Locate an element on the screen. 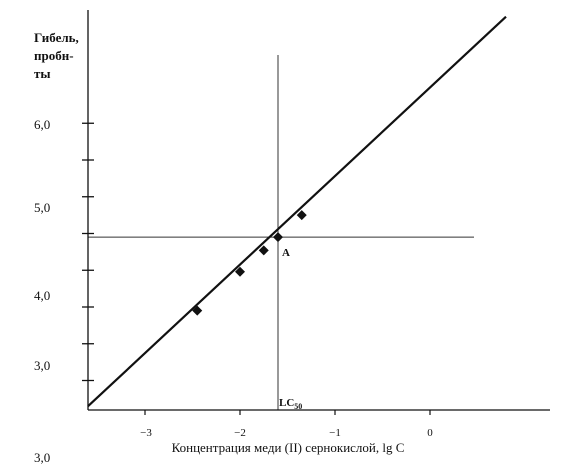  y-axis-label-line-2: пробн- is located at coordinates (54, 55).